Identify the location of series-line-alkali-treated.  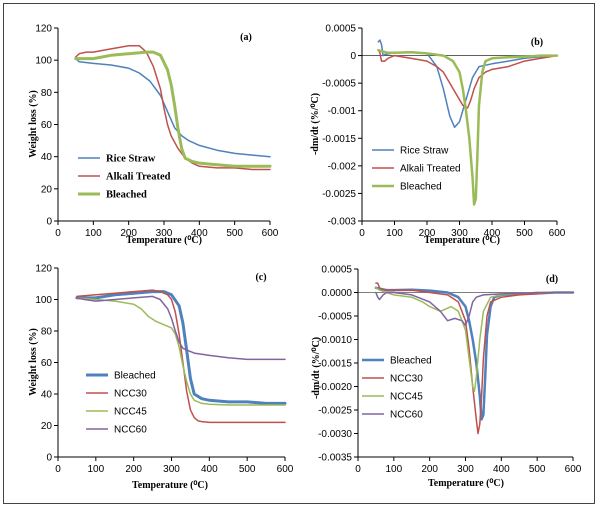
(172, 107).